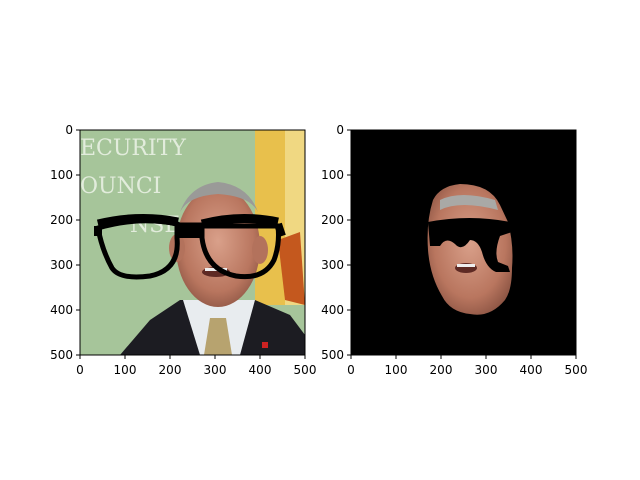  What do you see at coordinates (170, 370) in the screenshot?
I see `left-x-tick-label-200: 200` at bounding box center [170, 370].